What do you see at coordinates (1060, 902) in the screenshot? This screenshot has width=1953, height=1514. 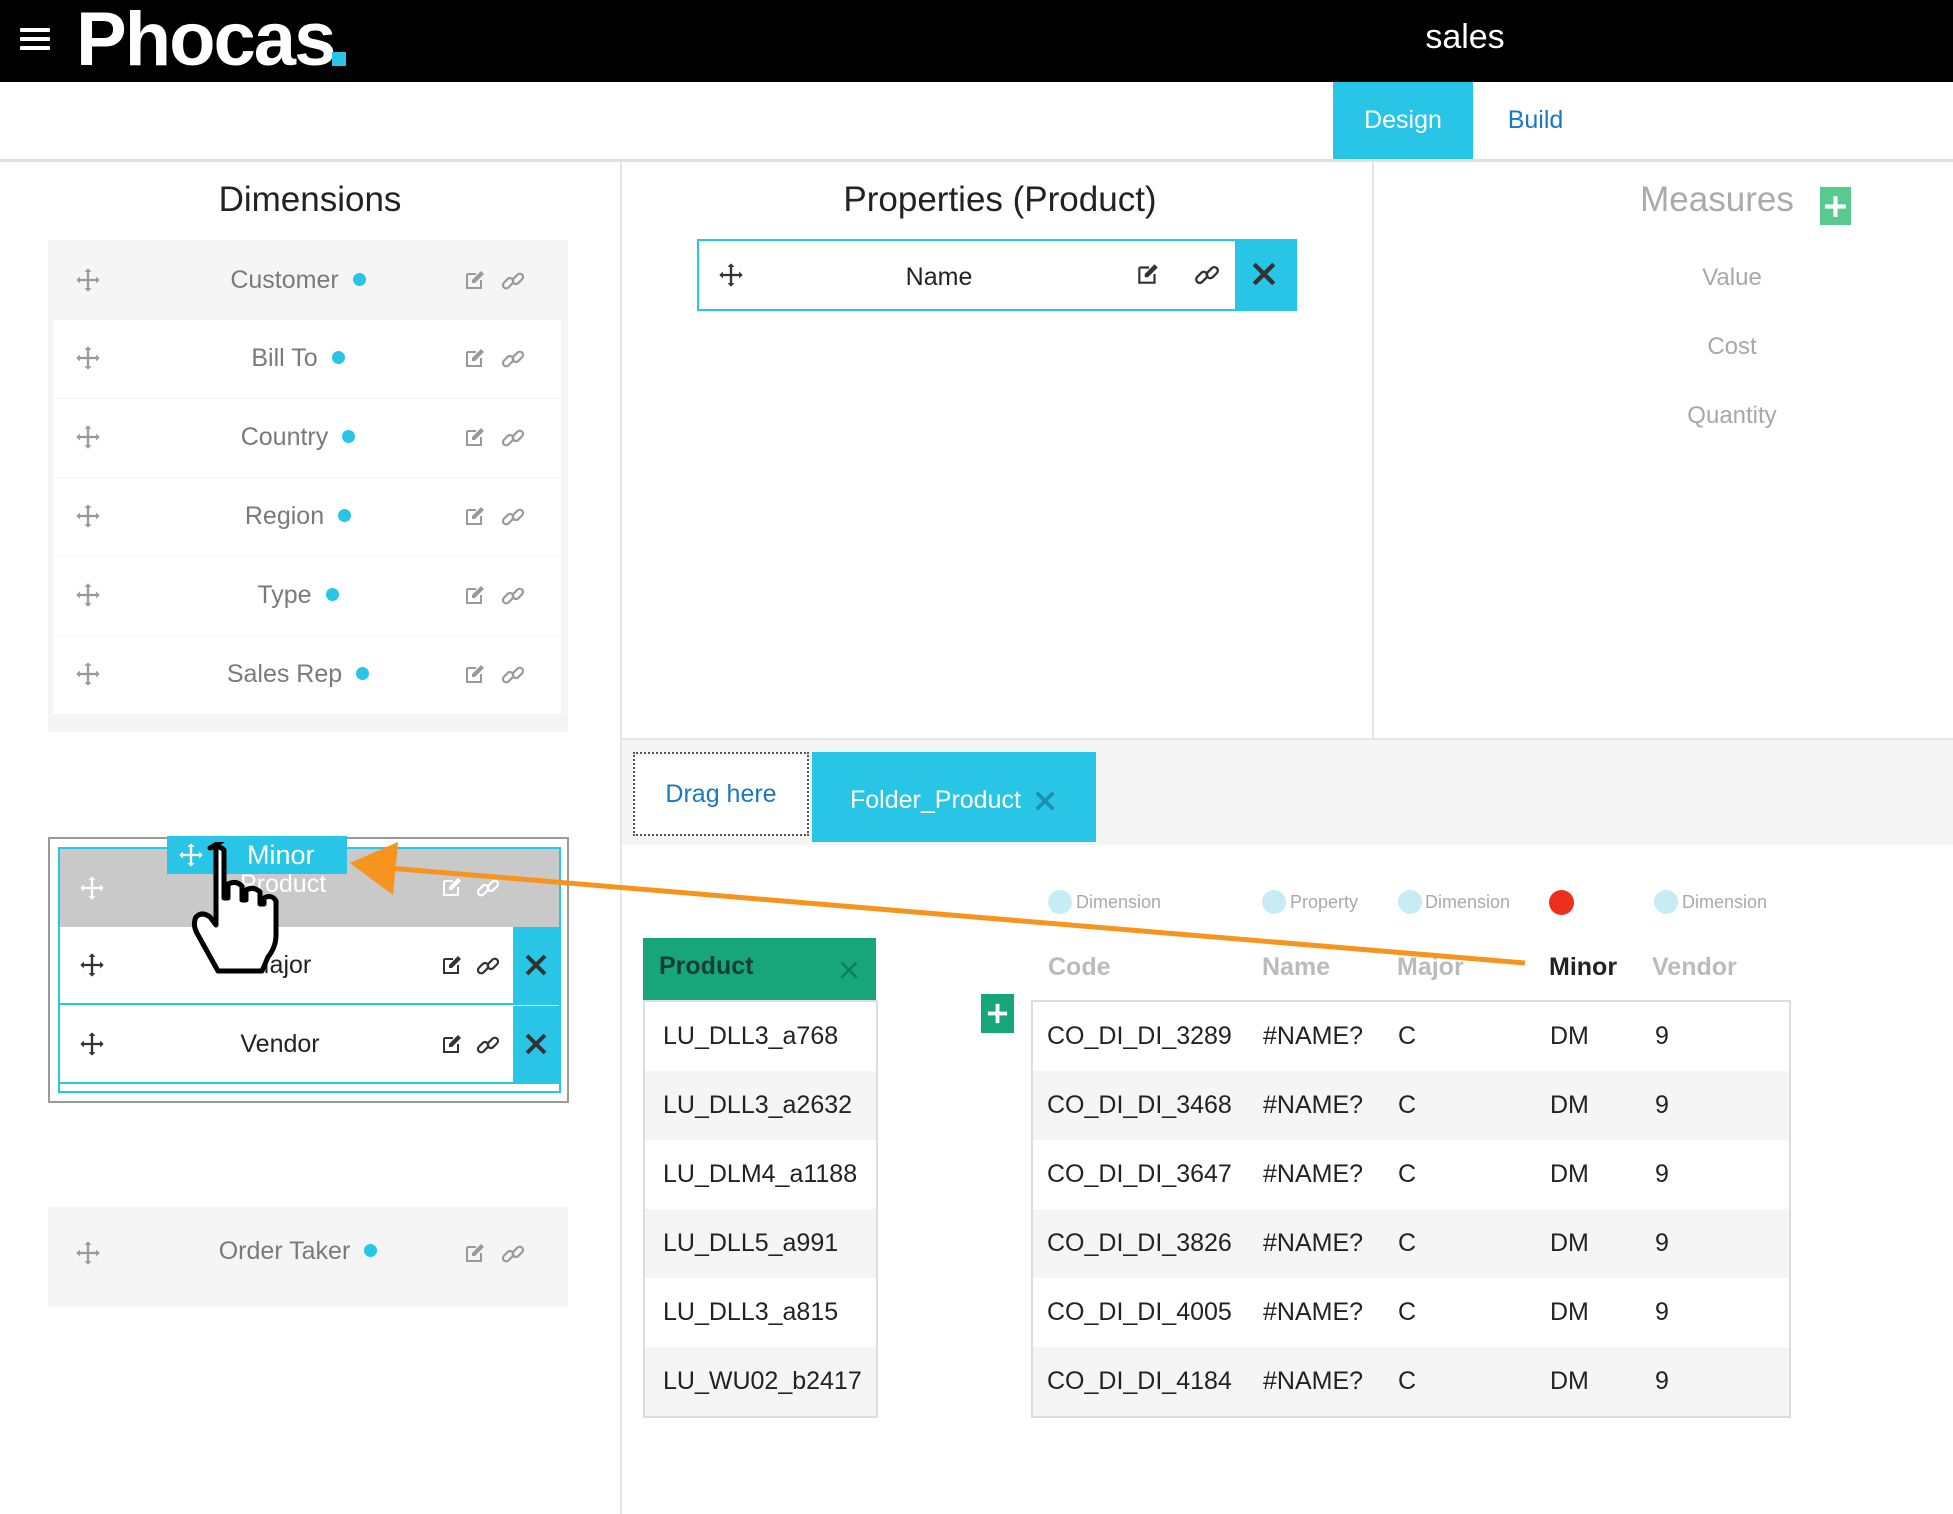 I see `dimension-type-dot` at bounding box center [1060, 902].